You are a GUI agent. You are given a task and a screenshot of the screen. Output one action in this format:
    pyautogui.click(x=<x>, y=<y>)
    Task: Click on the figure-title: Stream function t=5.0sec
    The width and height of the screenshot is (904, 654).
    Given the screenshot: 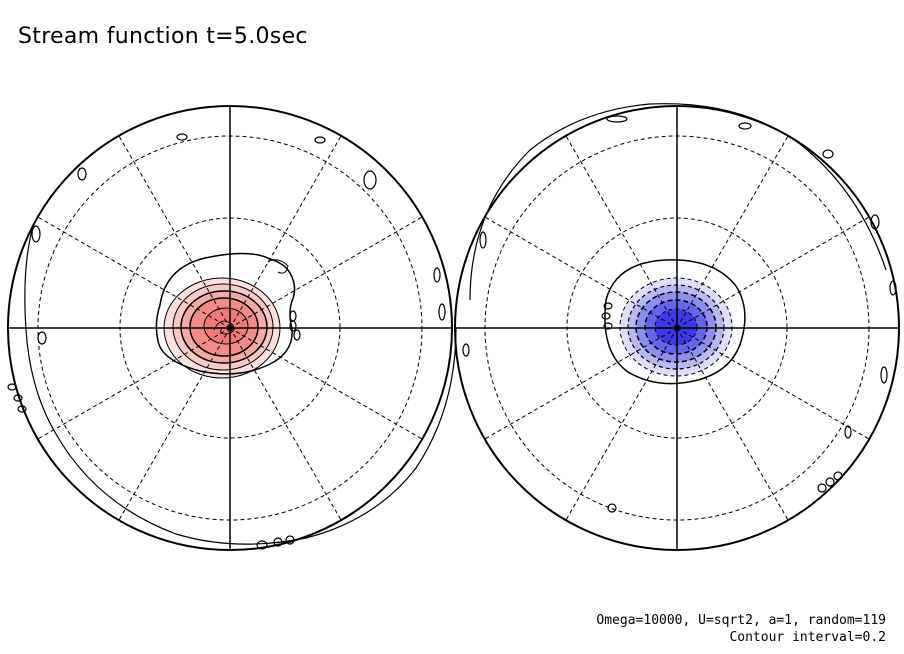 What is the action you would take?
    pyautogui.click(x=163, y=36)
    